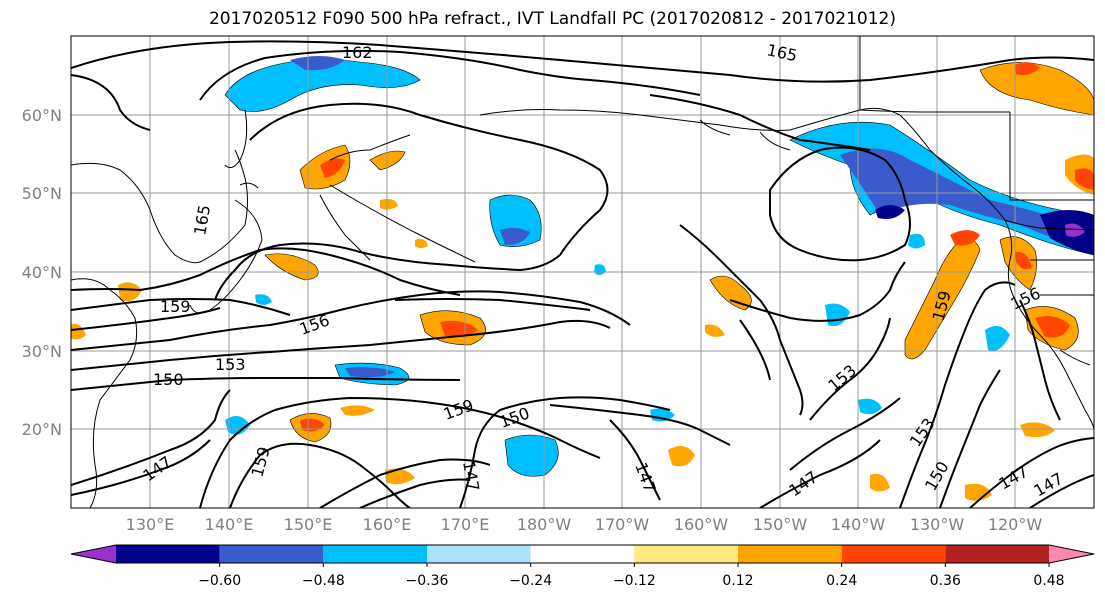 The image size is (1105, 601). What do you see at coordinates (1048, 581) in the screenshot?
I see `colorbar-tick-label: 0.48` at bounding box center [1048, 581].